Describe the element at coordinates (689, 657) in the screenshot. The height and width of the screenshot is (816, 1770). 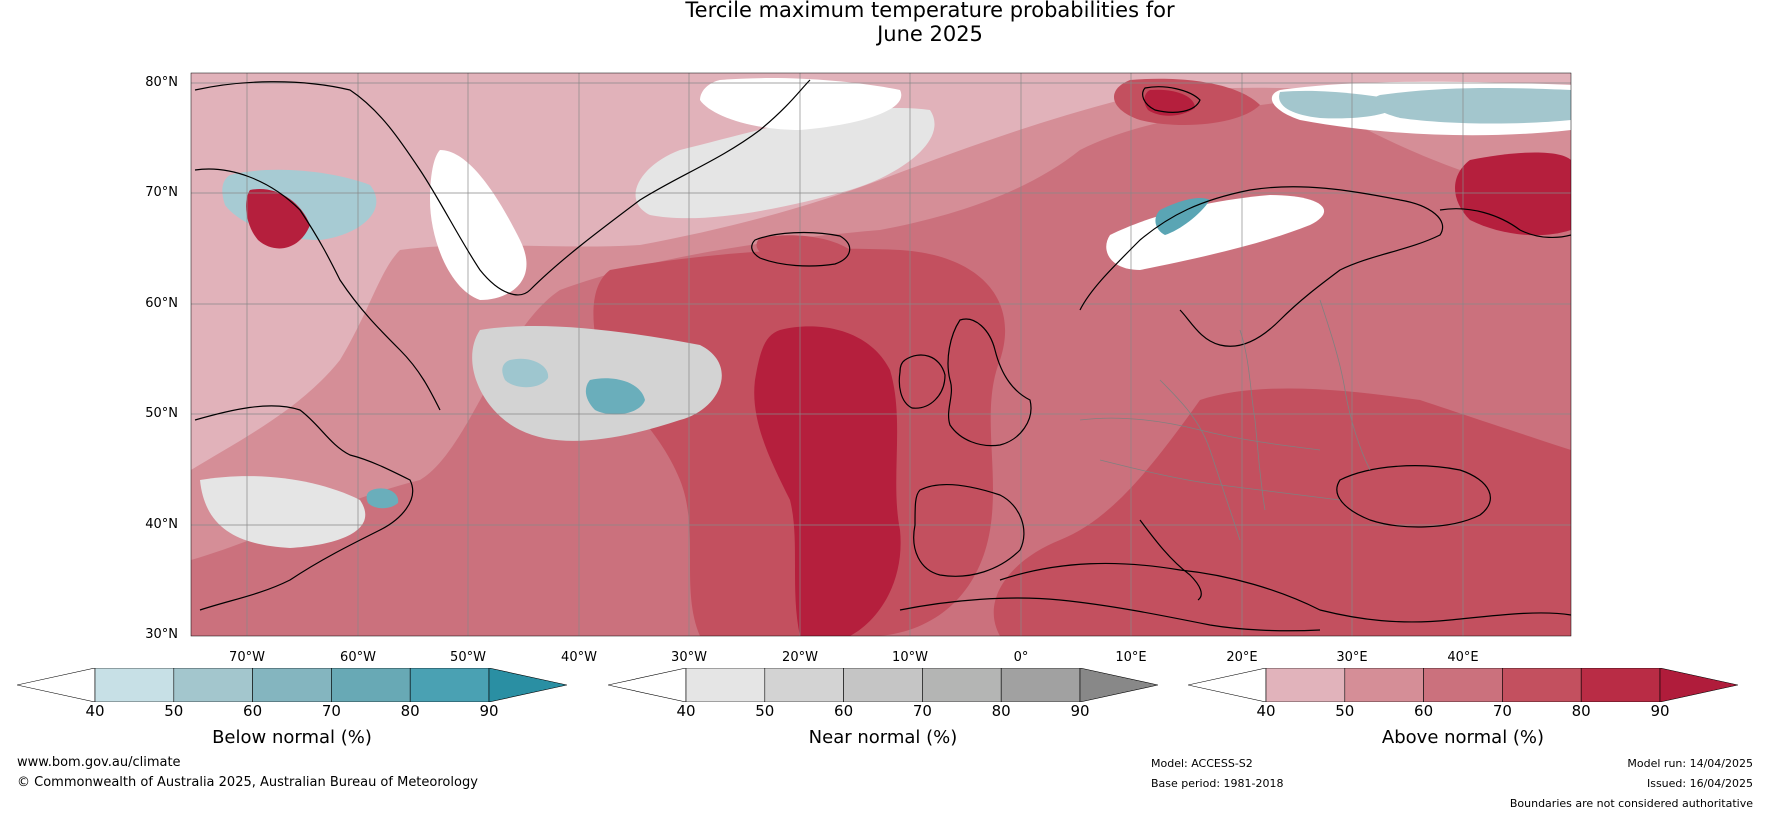
I see `lon-label: 30°W` at that location.